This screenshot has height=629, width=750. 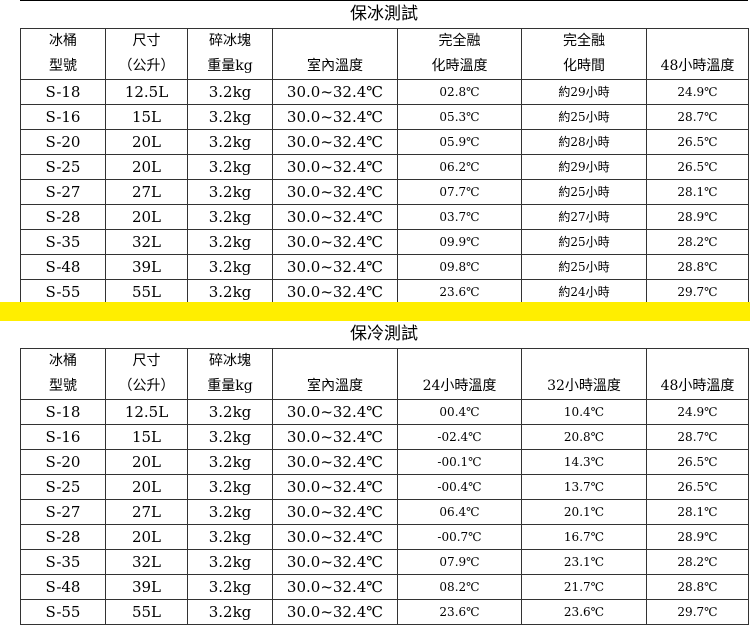 What do you see at coordinates (584, 142) in the screenshot?
I see `table-cell: 約28小時` at bounding box center [584, 142].